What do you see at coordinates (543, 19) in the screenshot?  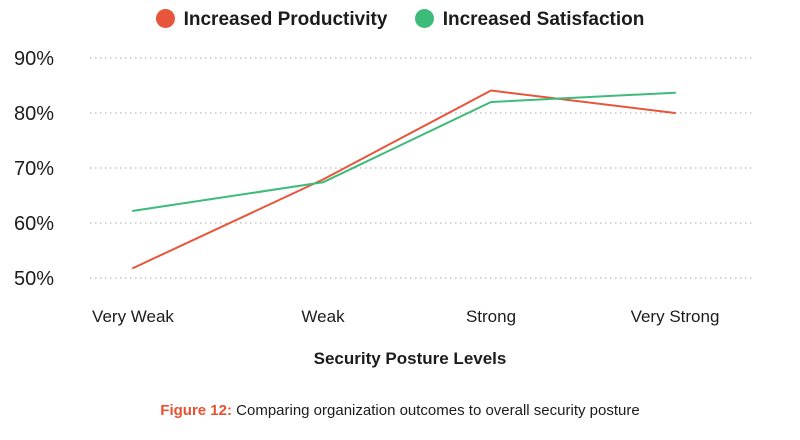 I see `legend-label-satisfaction: Increased Satisfaction` at bounding box center [543, 19].